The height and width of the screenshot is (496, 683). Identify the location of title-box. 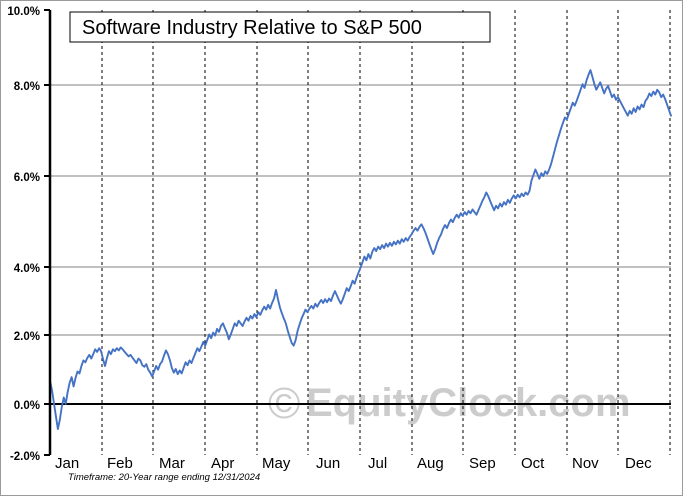
(280, 27).